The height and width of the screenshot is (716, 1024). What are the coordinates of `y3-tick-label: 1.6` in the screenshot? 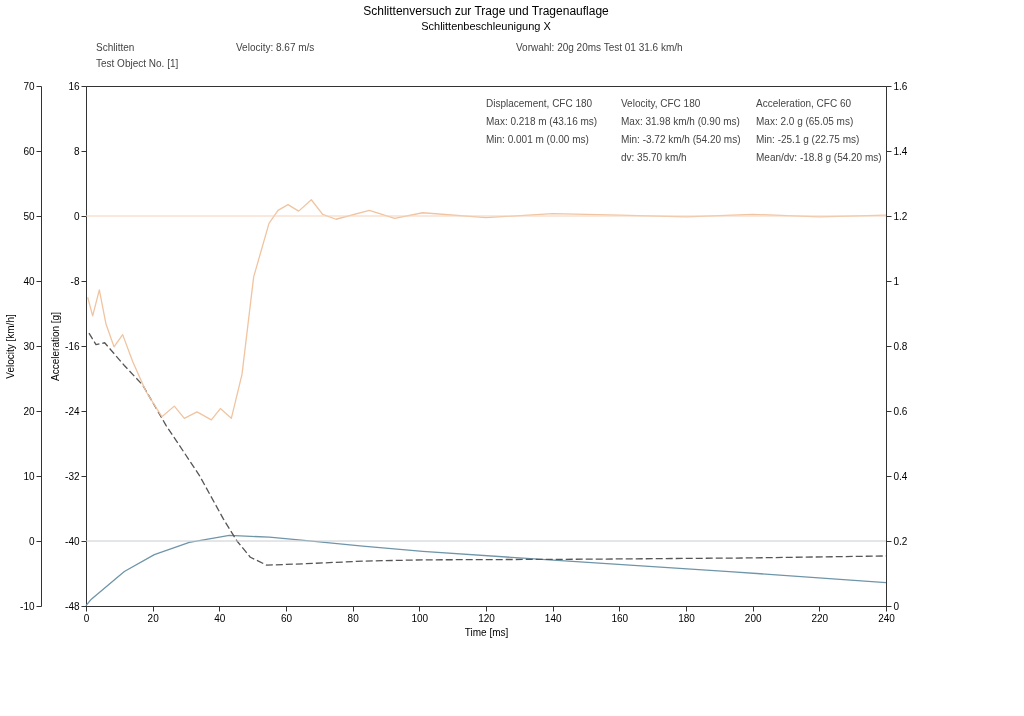 It's located at (900, 86).